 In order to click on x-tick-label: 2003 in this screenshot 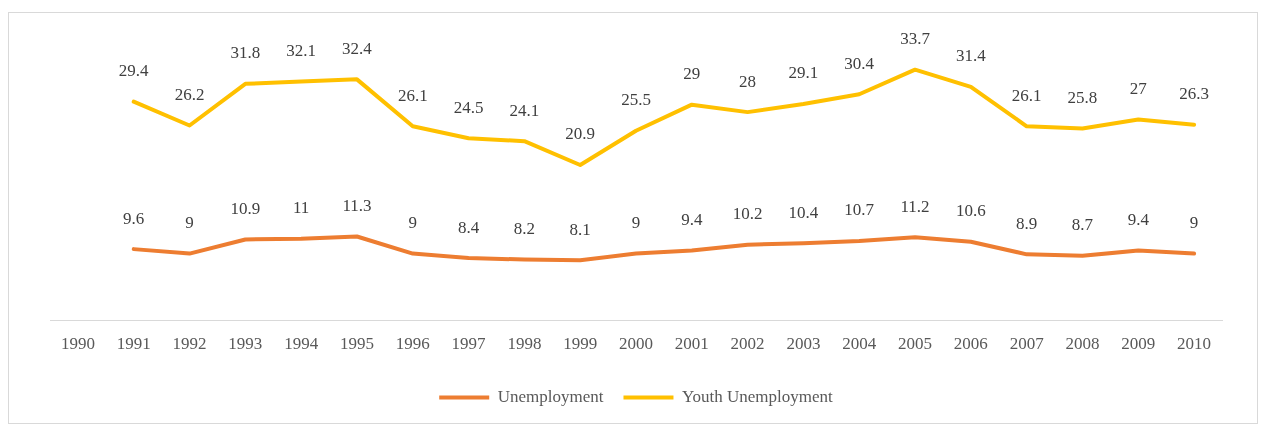, I will do `click(803, 344)`.